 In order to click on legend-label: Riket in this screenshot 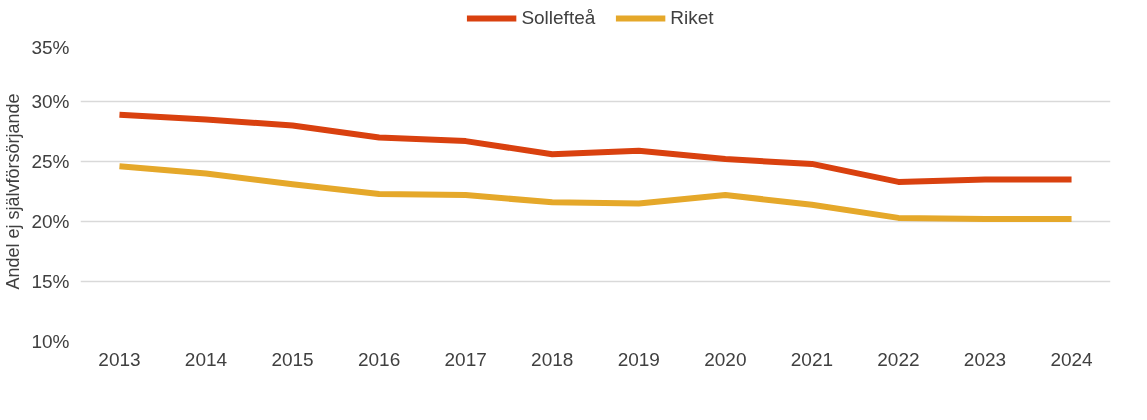, I will do `click(692, 18)`.